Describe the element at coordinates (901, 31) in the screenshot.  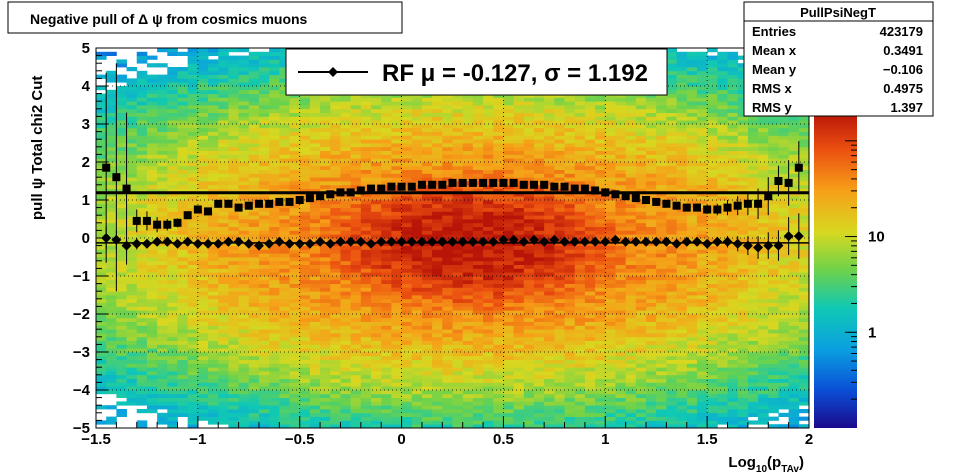
I see `stats-value-entries: 423179` at that location.